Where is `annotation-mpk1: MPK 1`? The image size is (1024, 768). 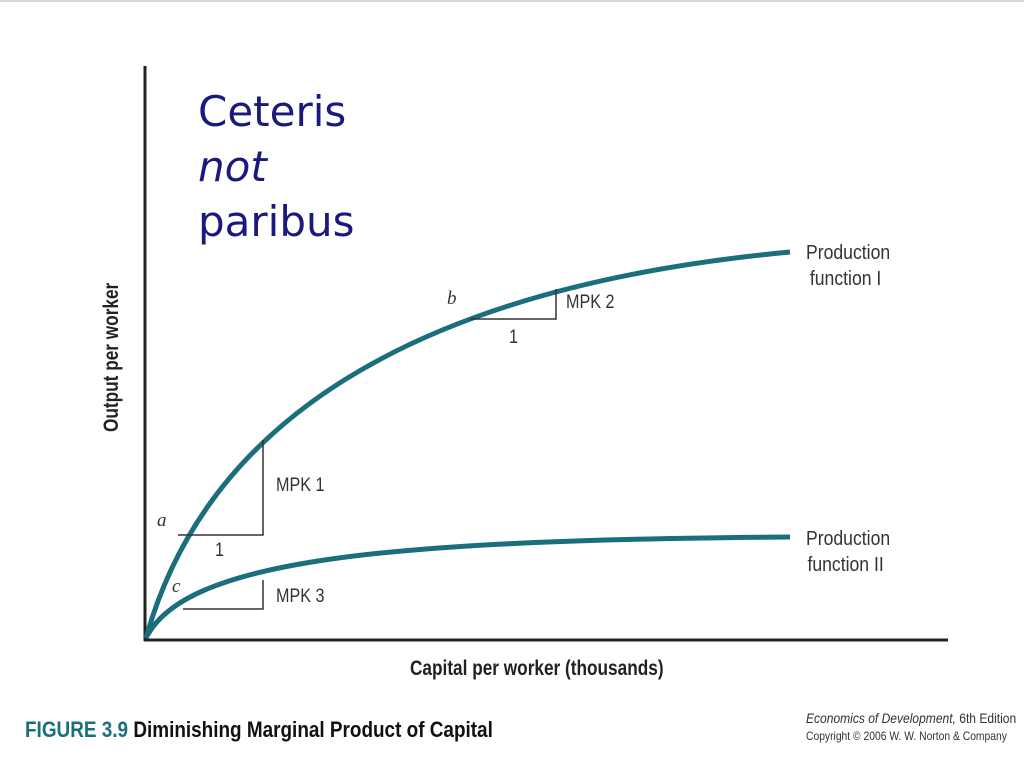 annotation-mpk1: MPK 1 is located at coordinates (300, 485).